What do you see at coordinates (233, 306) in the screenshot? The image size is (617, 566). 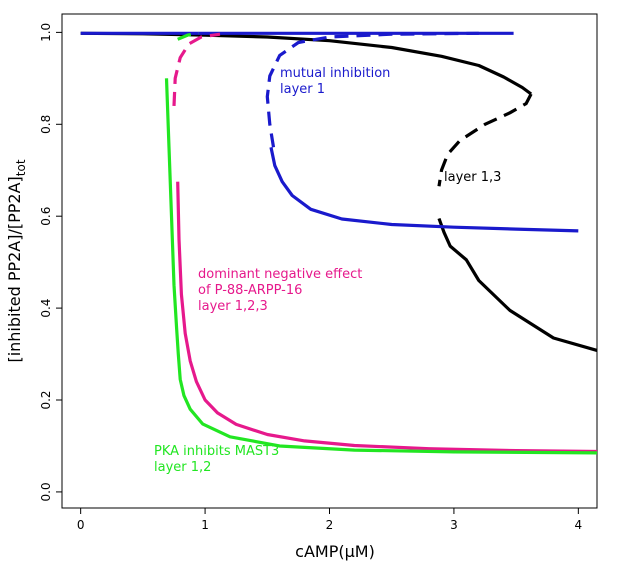 I see `annotation-magenta: layer 1,2,3` at bounding box center [233, 306].